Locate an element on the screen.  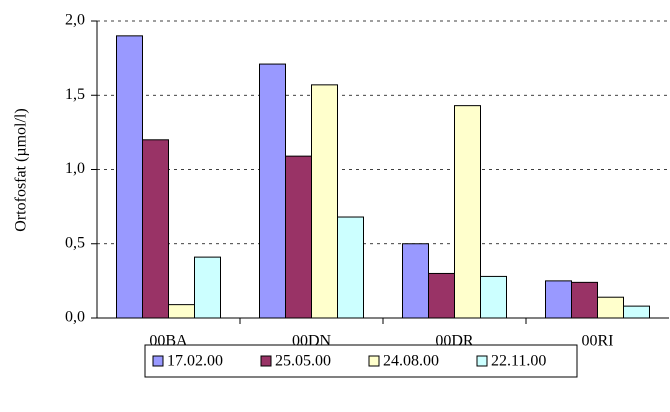
legend-box is located at coordinates (361, 361).